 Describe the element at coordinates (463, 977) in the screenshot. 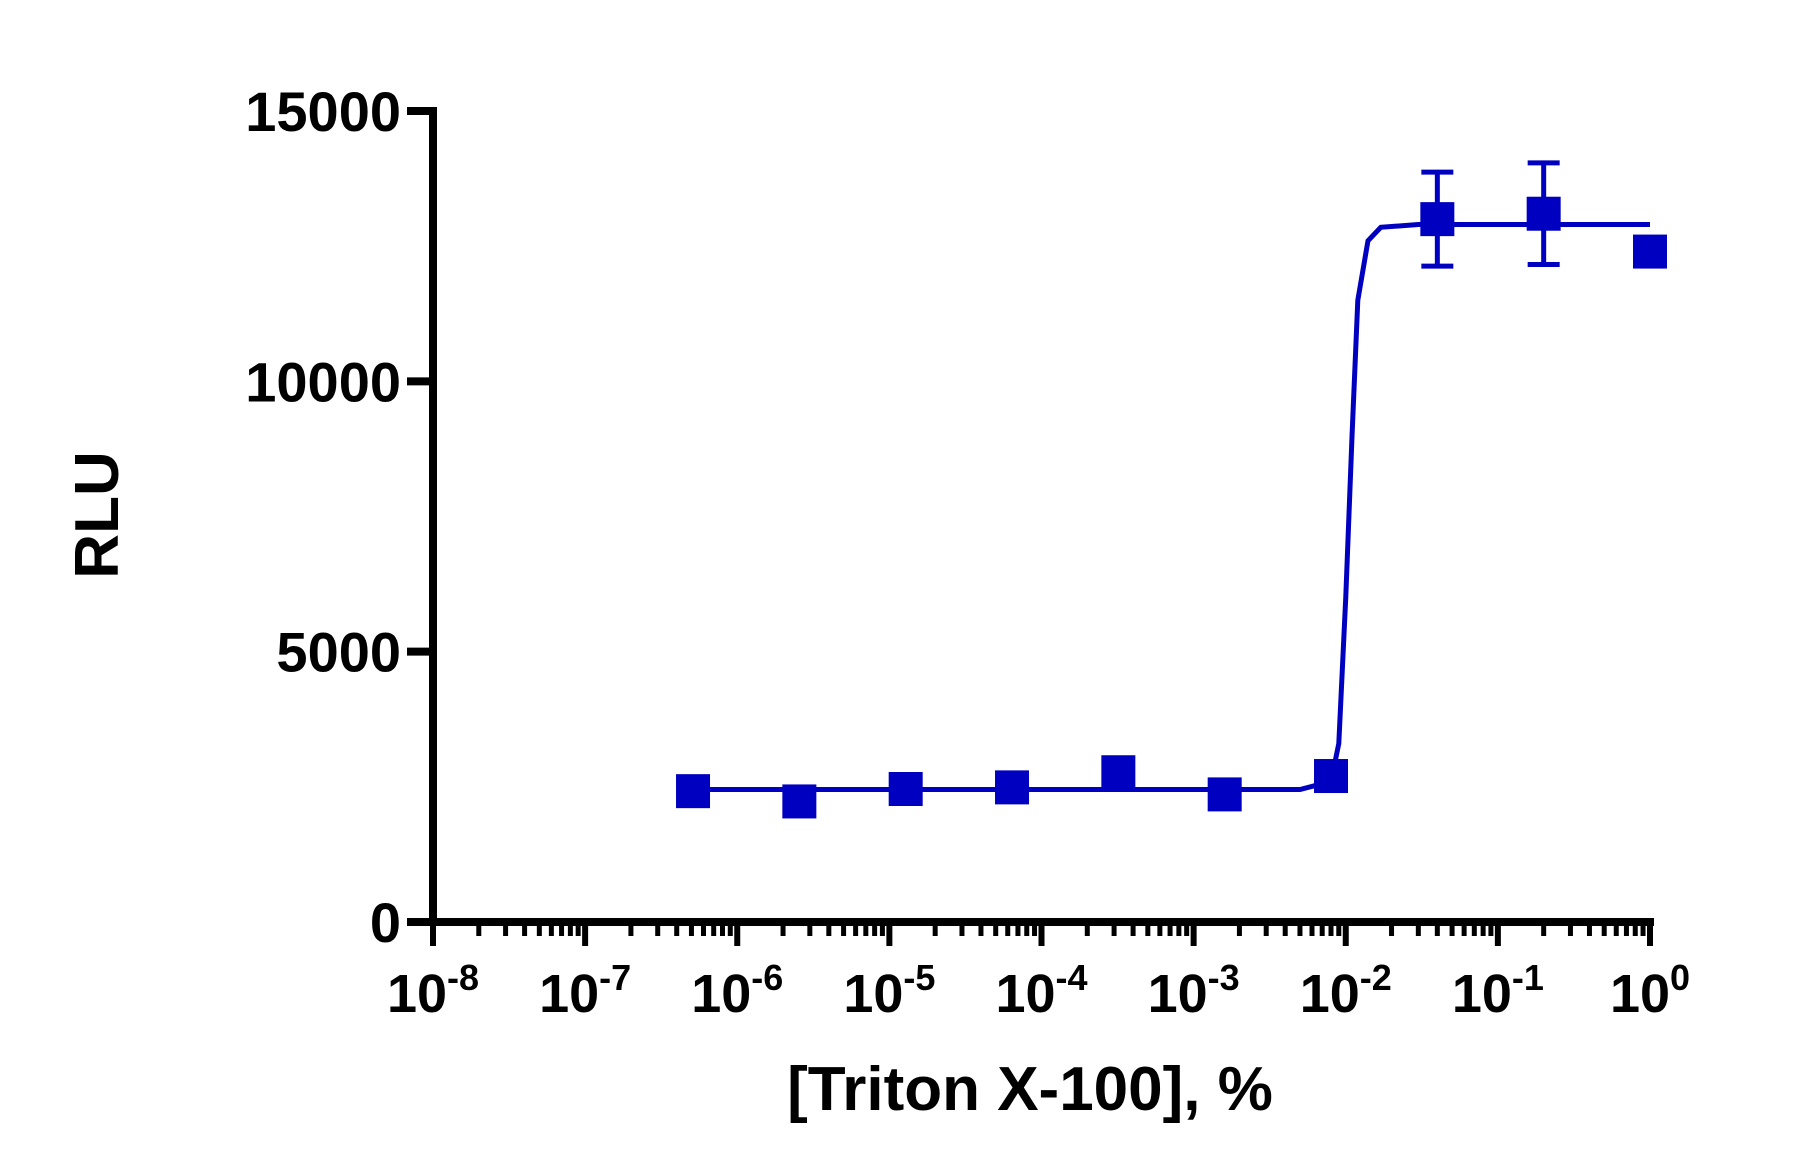

I see `x-tick-exponent: -8` at that location.